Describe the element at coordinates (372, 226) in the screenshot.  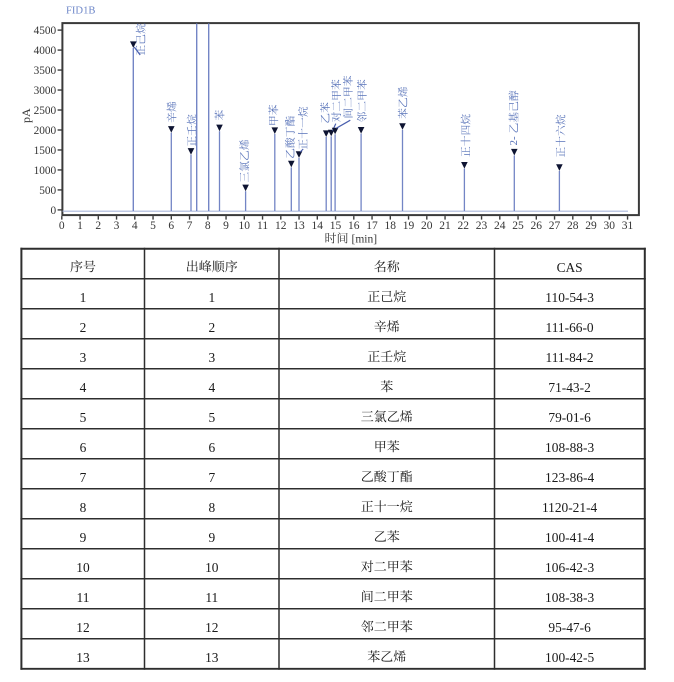
I see `svg-text: 17` at that location.